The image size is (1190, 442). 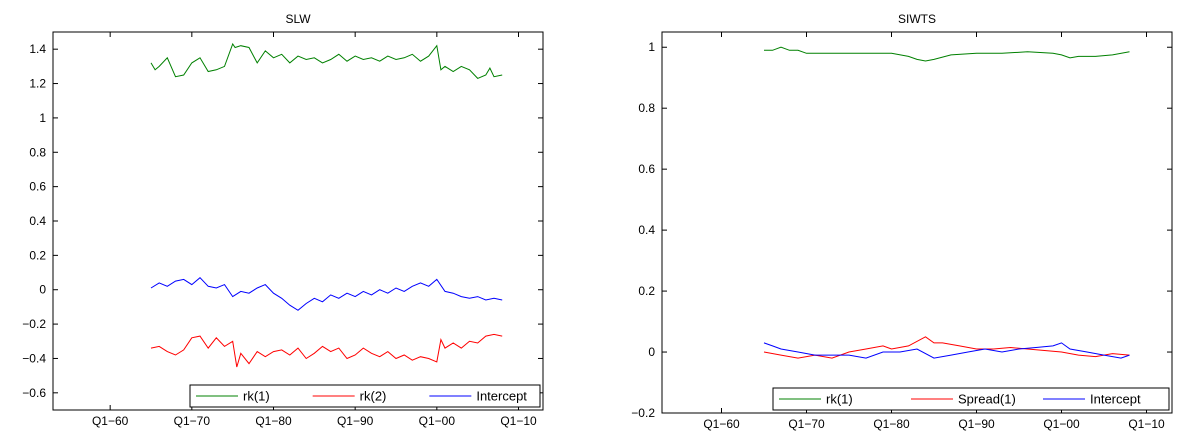 I want to click on legend: rk(1) rk(2) Intercept, so click(x=365, y=396).